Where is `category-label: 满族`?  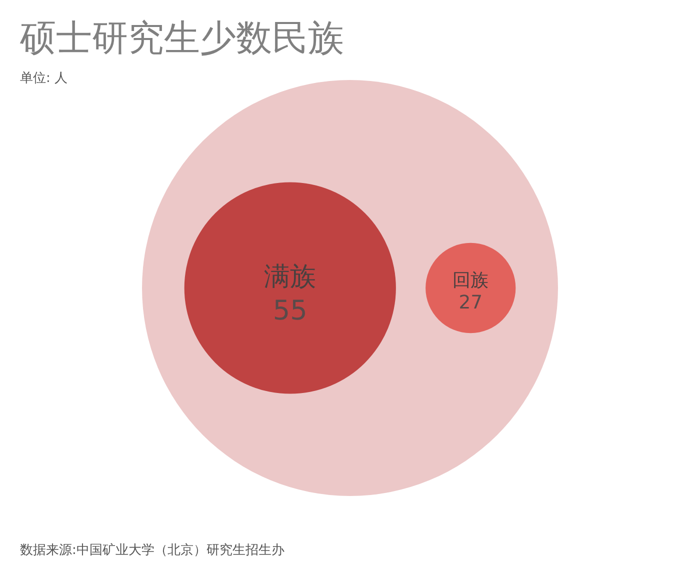
category-label: 满族 is located at coordinates (290, 277).